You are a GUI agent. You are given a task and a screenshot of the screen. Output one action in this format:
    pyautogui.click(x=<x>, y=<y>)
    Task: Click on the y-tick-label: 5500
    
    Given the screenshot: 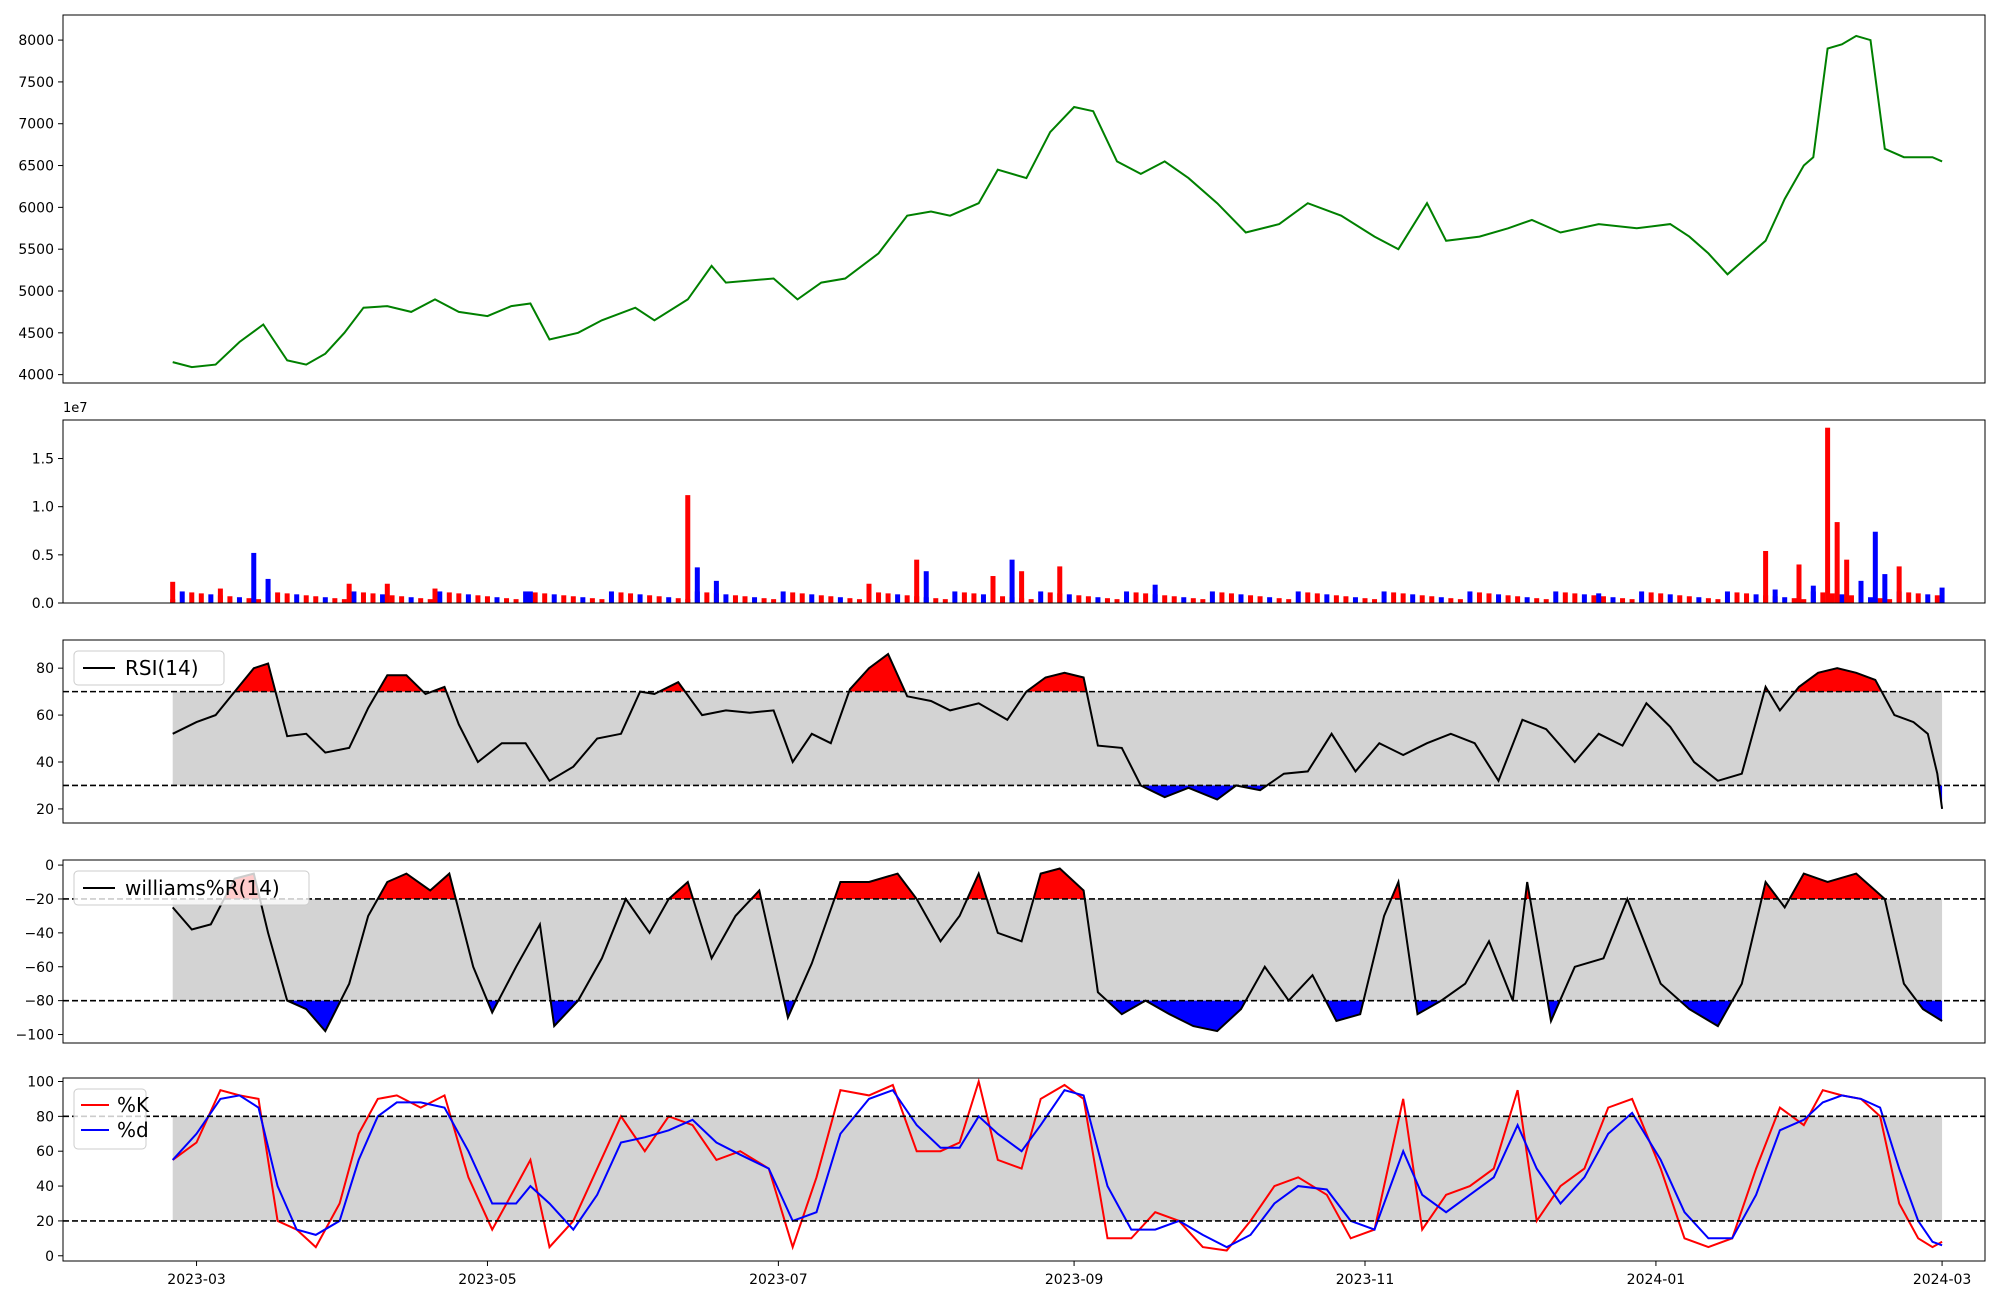 What is the action you would take?
    pyautogui.click(x=36, y=250)
    